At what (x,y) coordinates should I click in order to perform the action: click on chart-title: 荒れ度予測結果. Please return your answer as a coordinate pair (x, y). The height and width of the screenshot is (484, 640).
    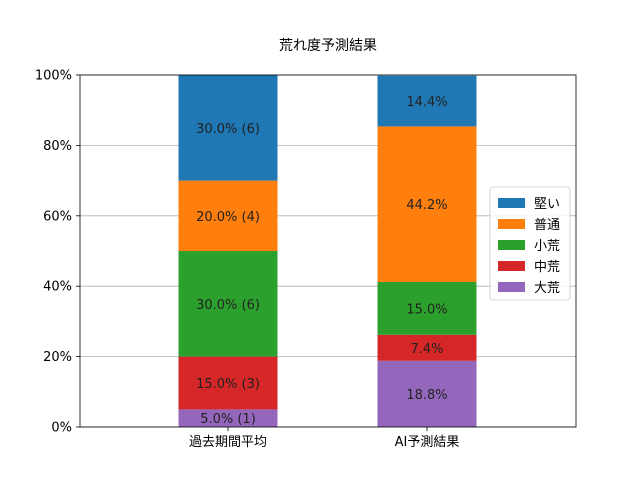
    Looking at the image, I should click on (328, 46).